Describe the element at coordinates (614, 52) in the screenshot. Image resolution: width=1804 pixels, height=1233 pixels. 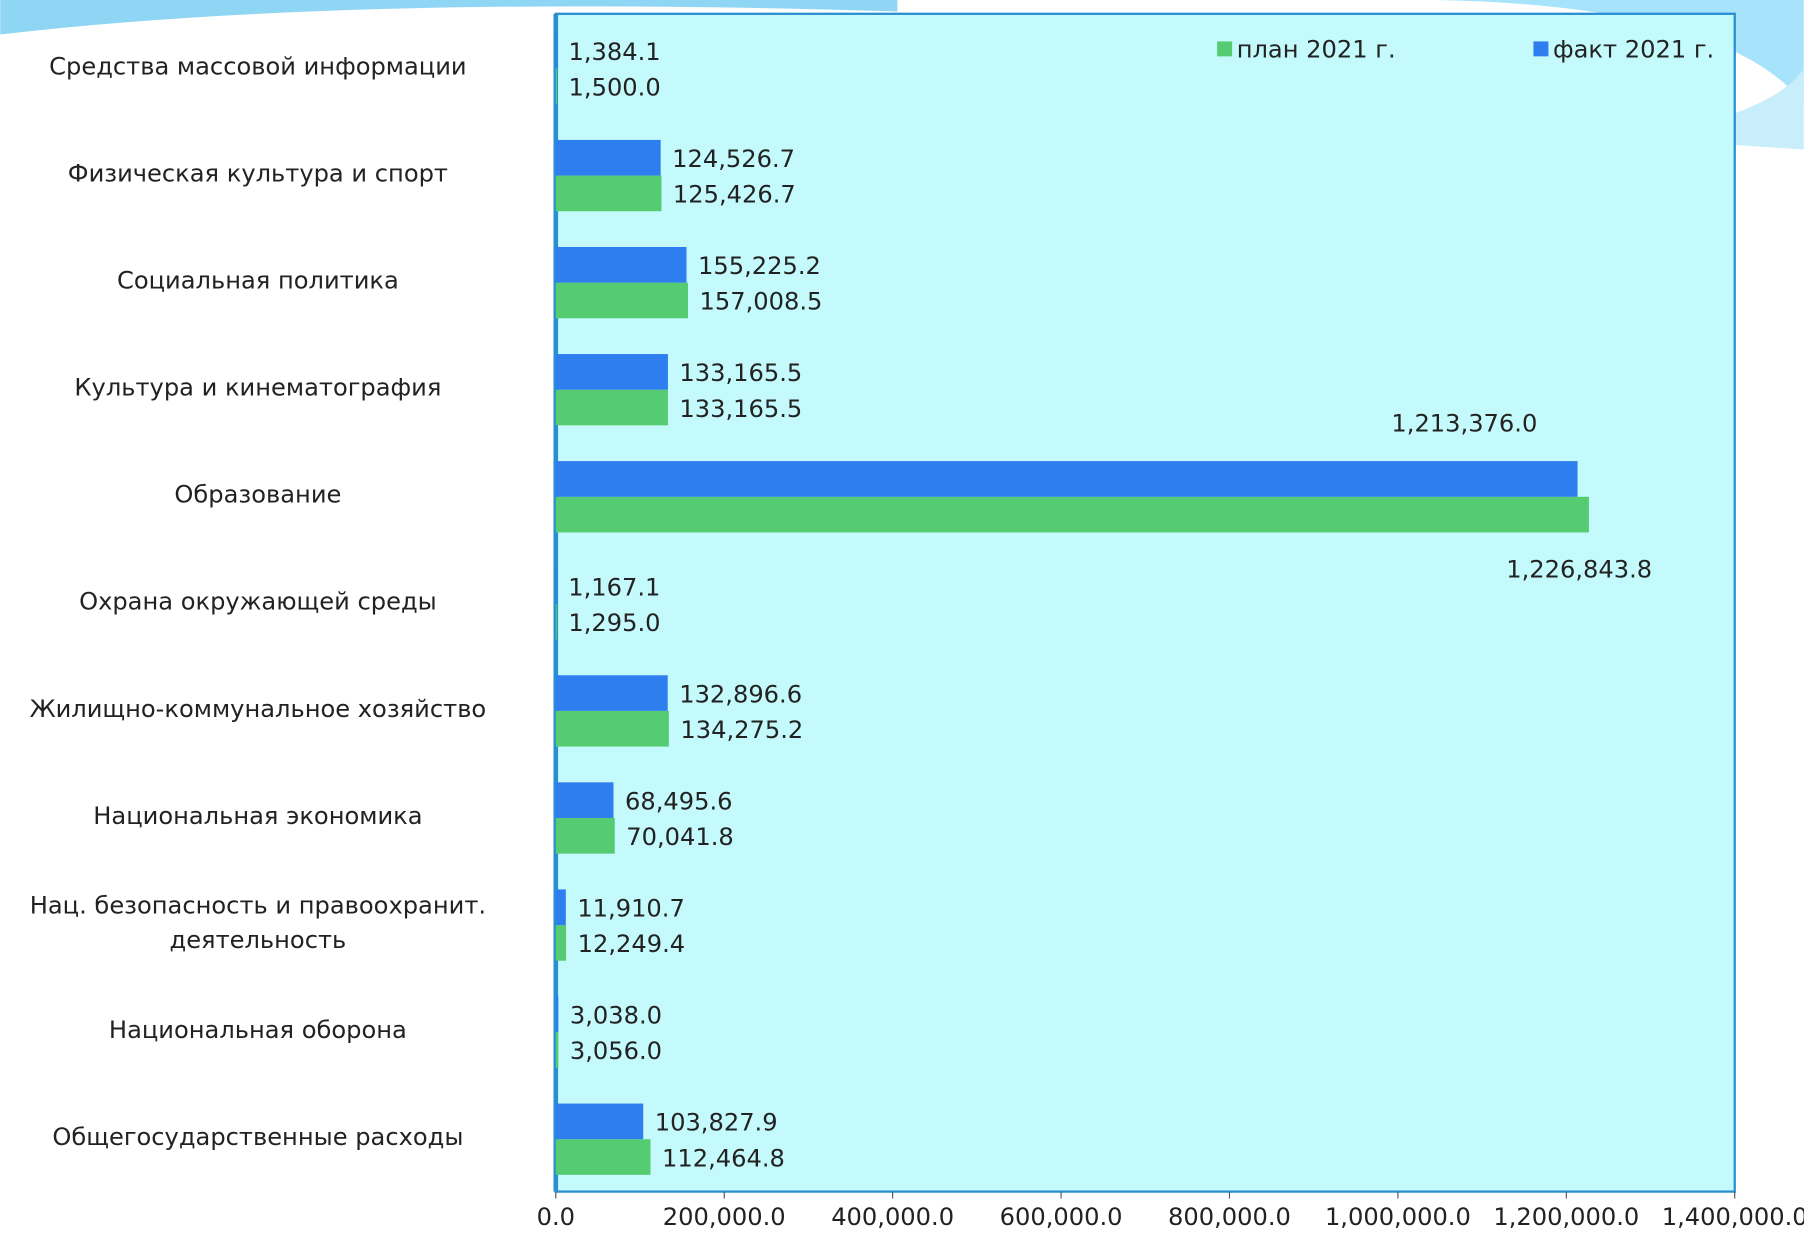
I see `data-label: 1,384.1` at that location.